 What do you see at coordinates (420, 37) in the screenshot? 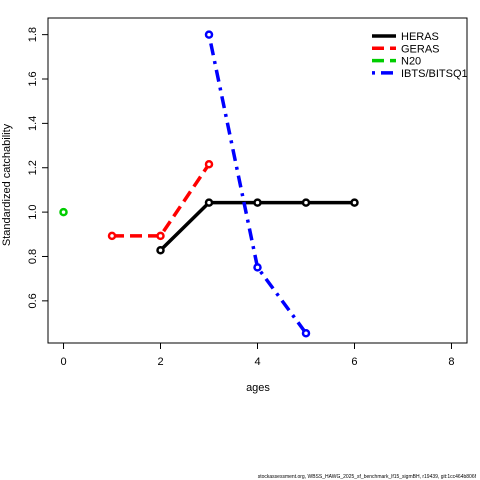
I see `legend-label: HERAS` at bounding box center [420, 37].